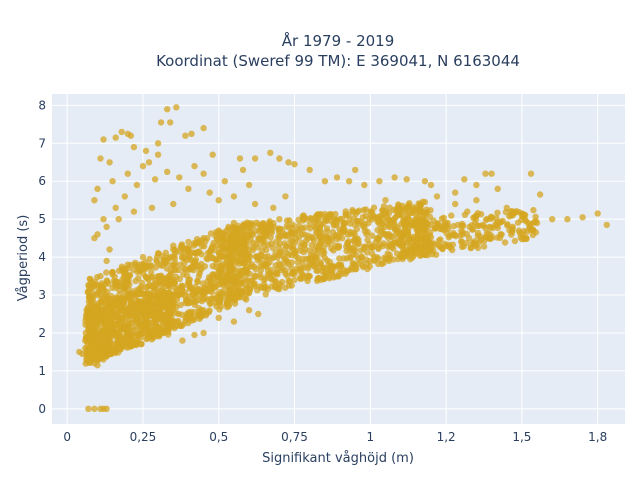 Image resolution: width=640 pixels, height=480 pixels. I want to click on y-axis-ticks: 0 1 2 3 4 5 6 7 8, so click(42, 256).